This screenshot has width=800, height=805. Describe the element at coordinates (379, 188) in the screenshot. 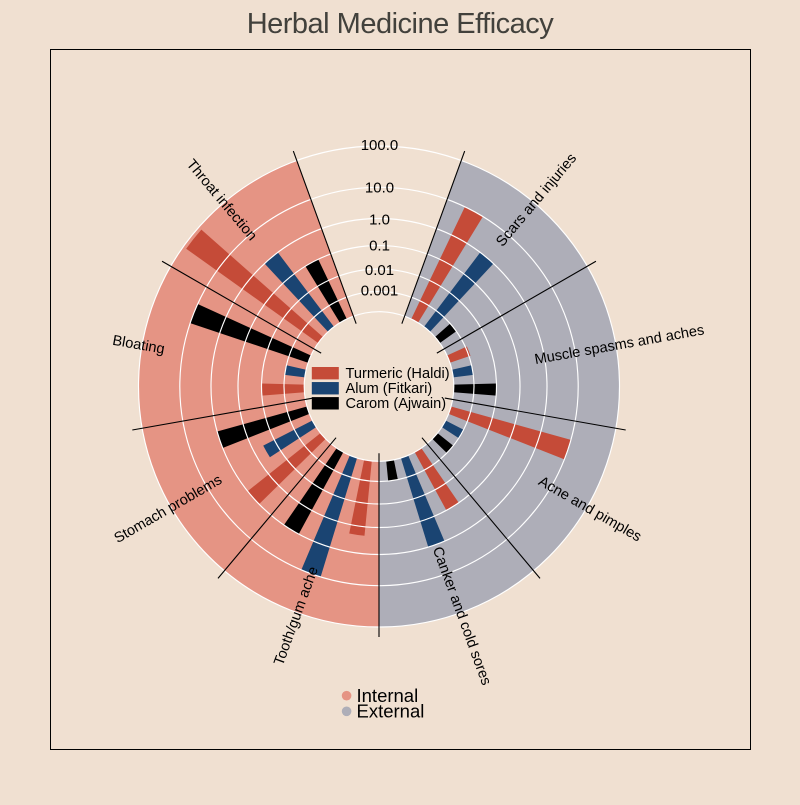

I see `svg-text: 10.0` at that location.